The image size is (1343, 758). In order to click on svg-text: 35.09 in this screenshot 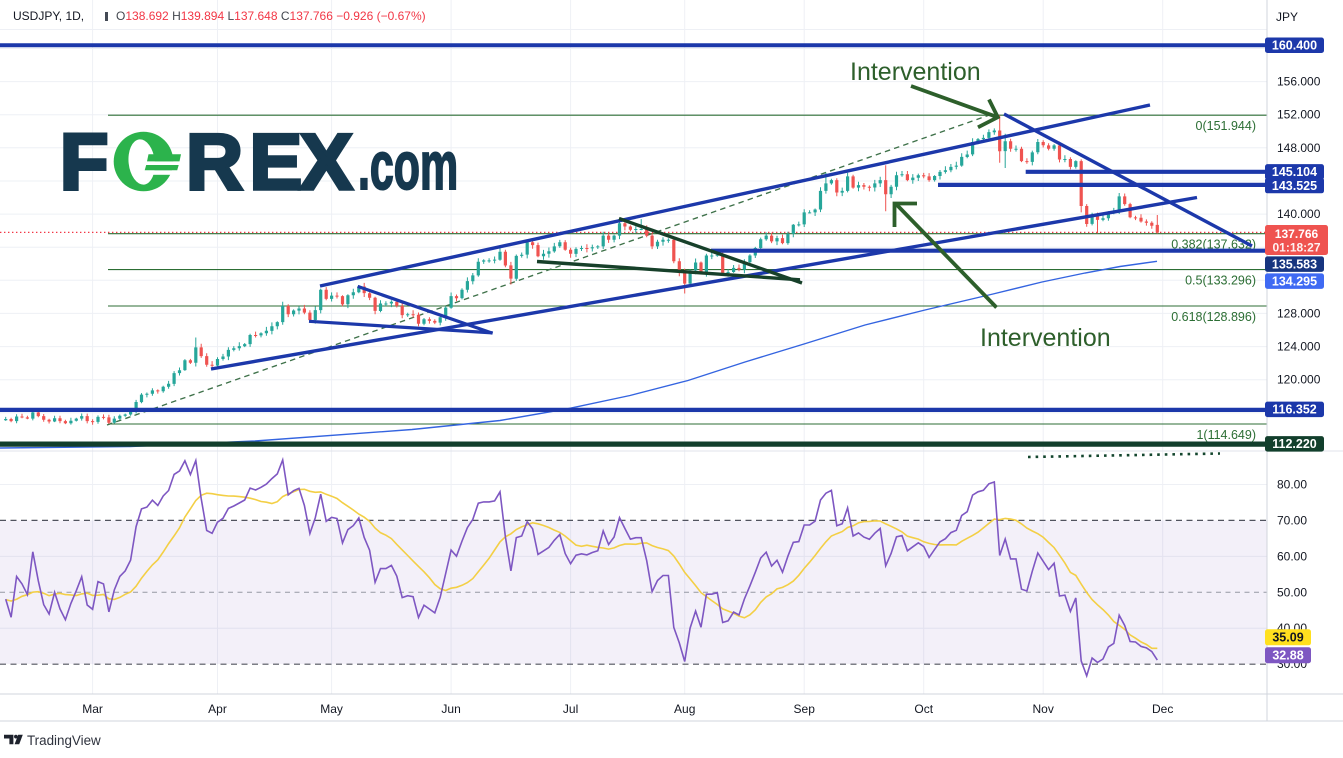, I will do `click(1287, 638)`.